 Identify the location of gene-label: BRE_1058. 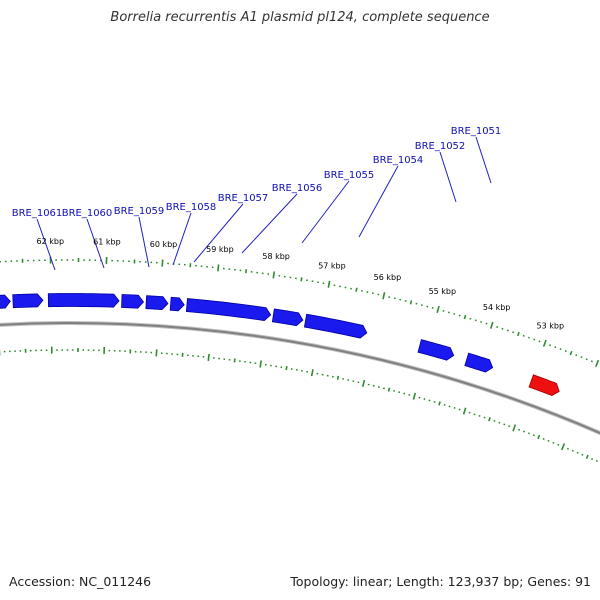
(191, 207).